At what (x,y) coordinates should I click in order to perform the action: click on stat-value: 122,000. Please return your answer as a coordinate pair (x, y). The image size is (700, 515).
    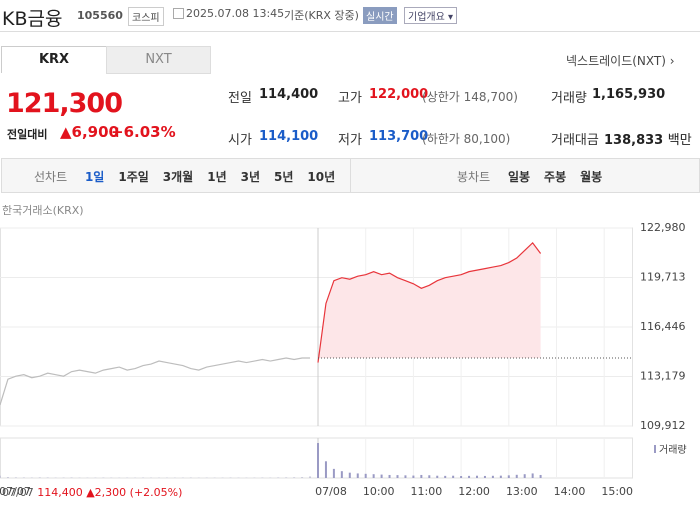
    Looking at the image, I should click on (399, 94).